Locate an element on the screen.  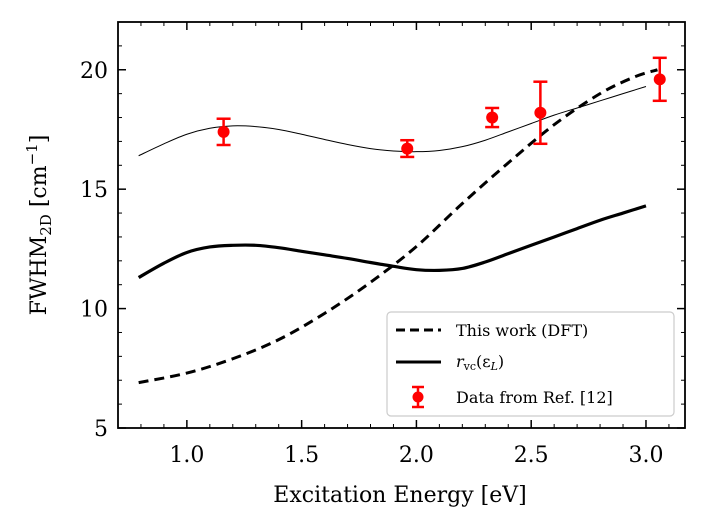
legend-label-data: Data from Ref. [12] is located at coordinates (534, 397).